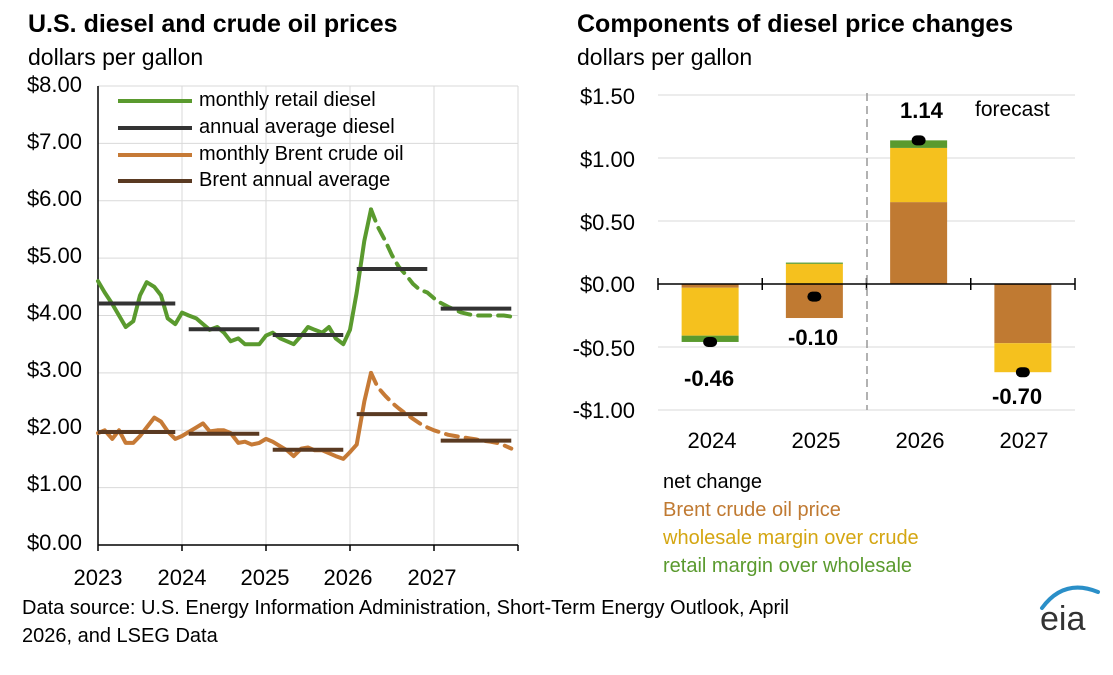 This screenshot has height=675, width=1113. I want to click on right-chart-title: Components of diesel price changes, so click(795, 24).